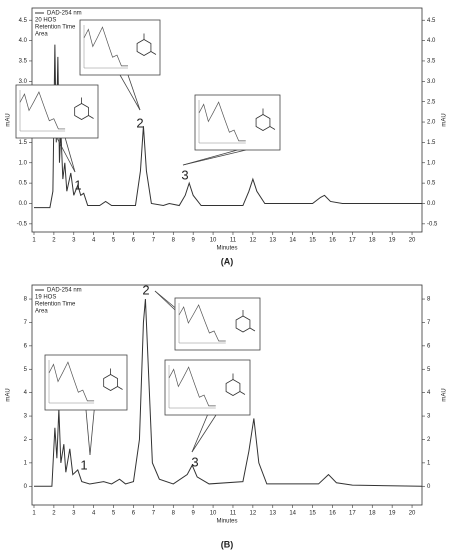 The width and height of the screenshot is (453, 550). Describe the element at coordinates (227, 261) in the screenshot. I see `panel-label: (A)` at that location.